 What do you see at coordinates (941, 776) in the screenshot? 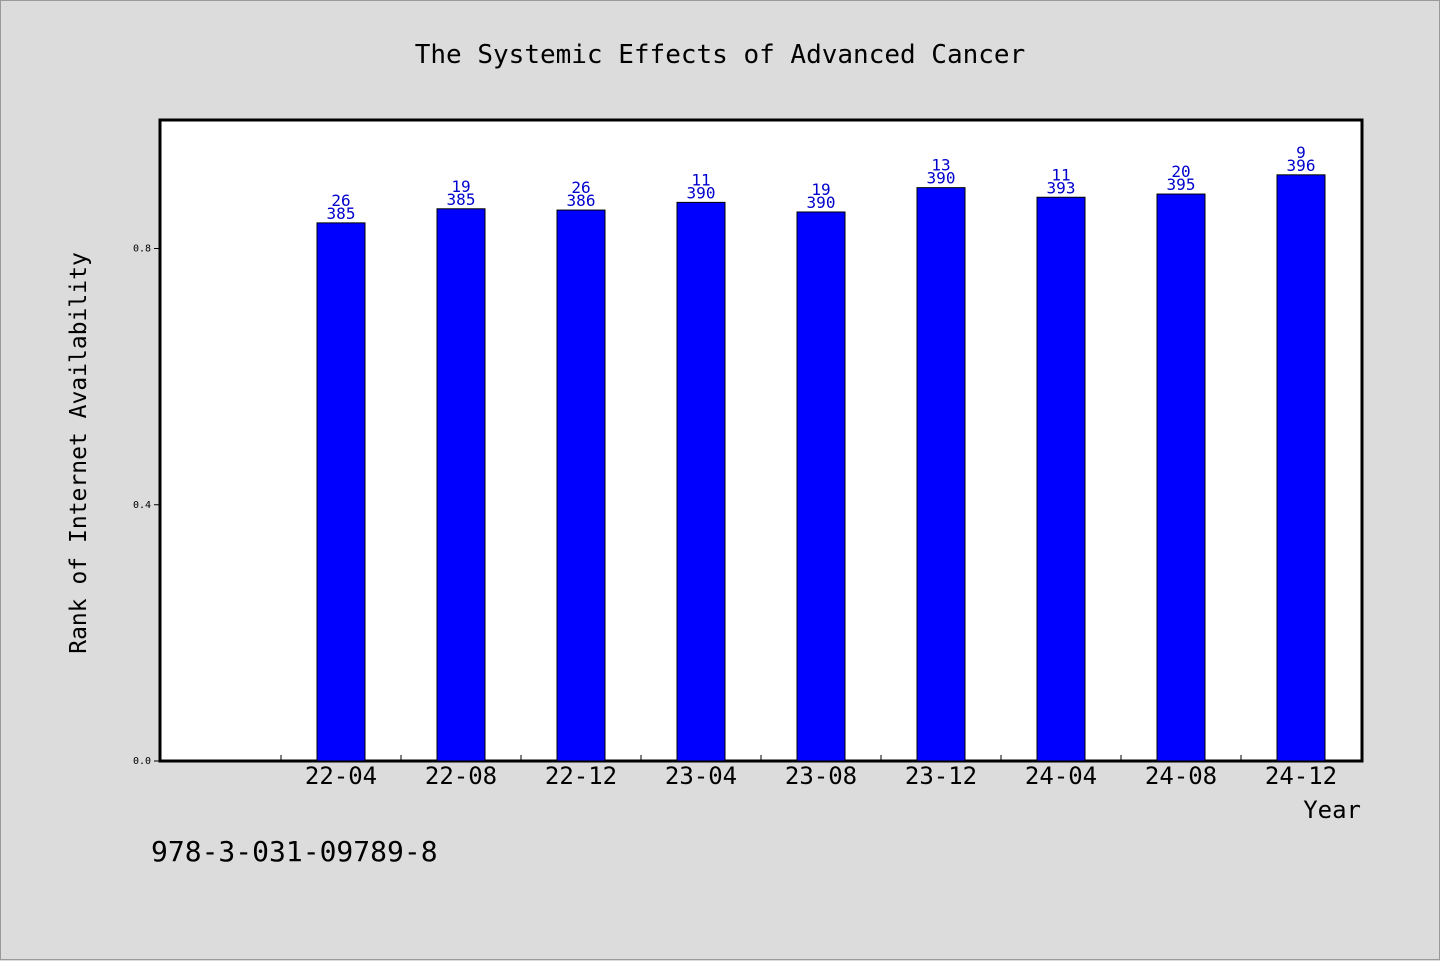
I see `x-tick-label: 23-12` at bounding box center [941, 776].